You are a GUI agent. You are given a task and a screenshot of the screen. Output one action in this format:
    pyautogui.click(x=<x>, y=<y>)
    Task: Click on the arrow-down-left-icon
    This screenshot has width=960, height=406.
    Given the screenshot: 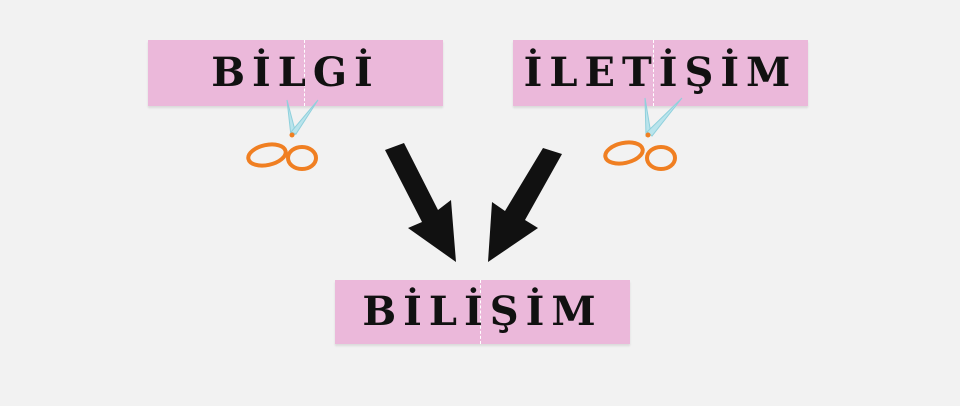 What is the action you would take?
    pyautogui.click(x=525, y=205)
    